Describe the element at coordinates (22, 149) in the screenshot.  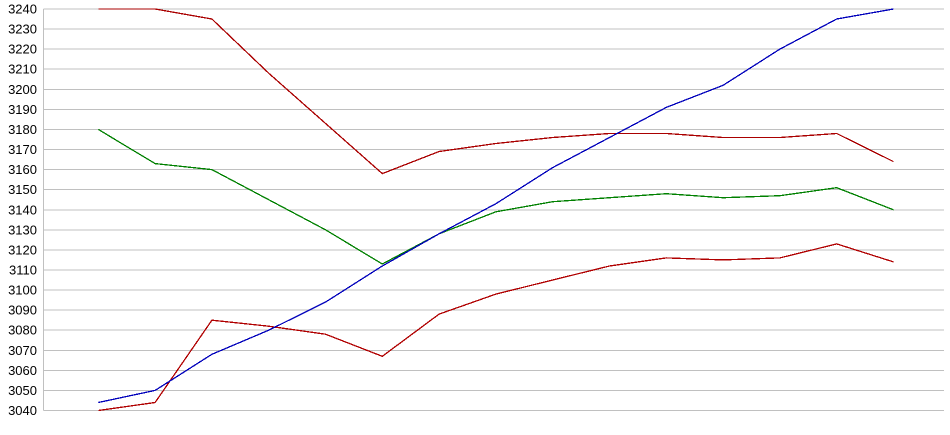
I see `y-axis-tick-label: 3170` at that location.